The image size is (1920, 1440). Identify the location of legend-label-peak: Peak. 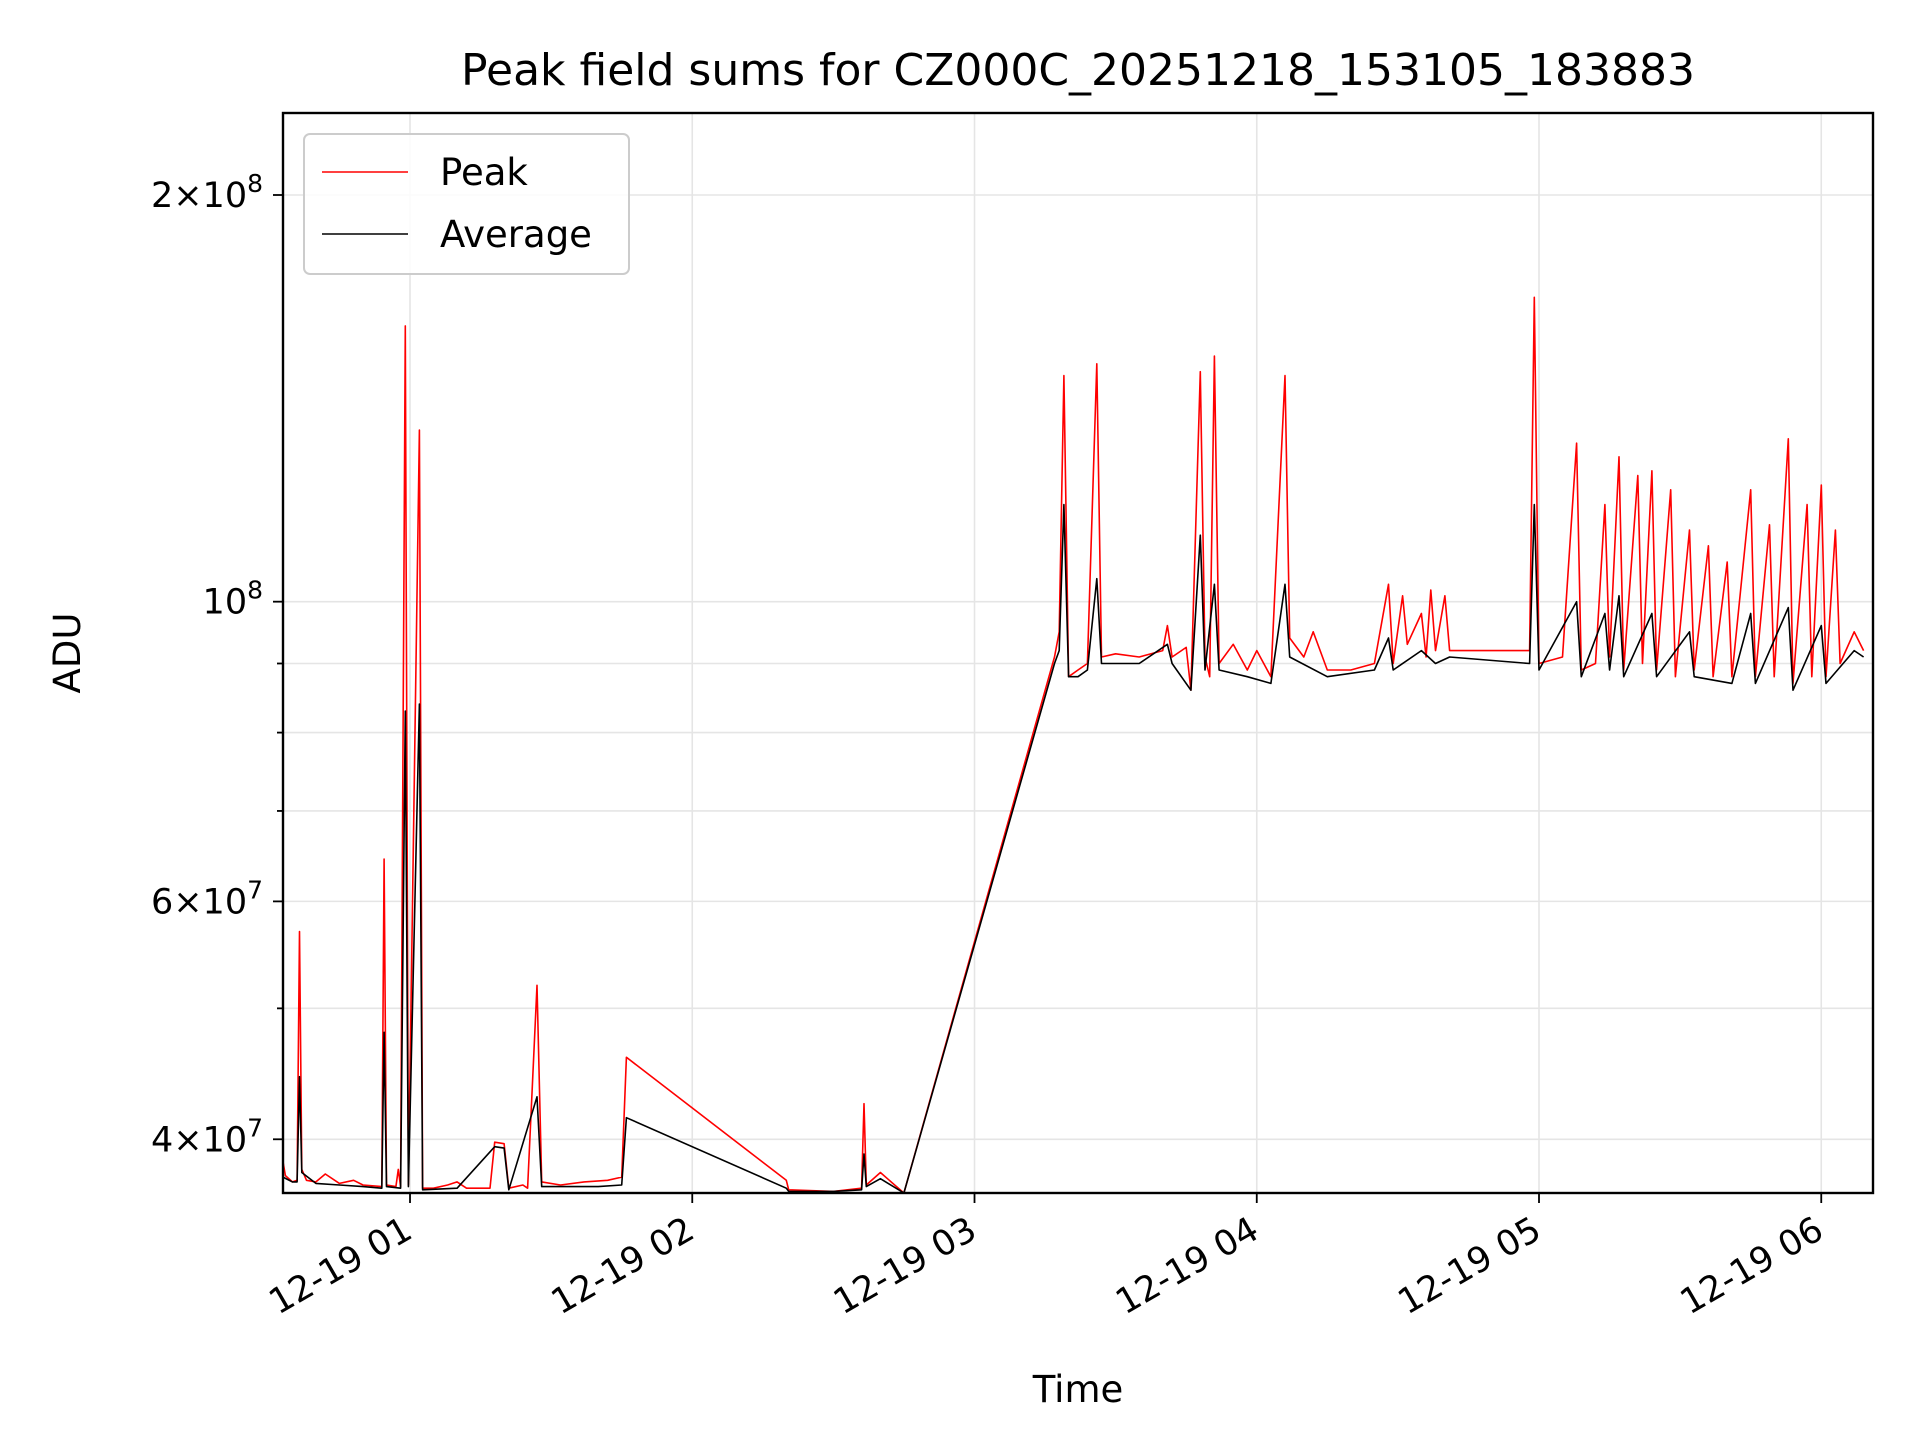
(484, 172).